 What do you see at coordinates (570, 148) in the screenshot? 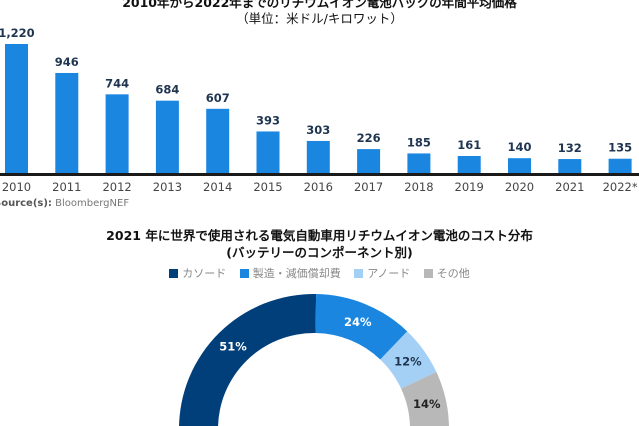
I see `bar-value-label: 132` at bounding box center [570, 148].